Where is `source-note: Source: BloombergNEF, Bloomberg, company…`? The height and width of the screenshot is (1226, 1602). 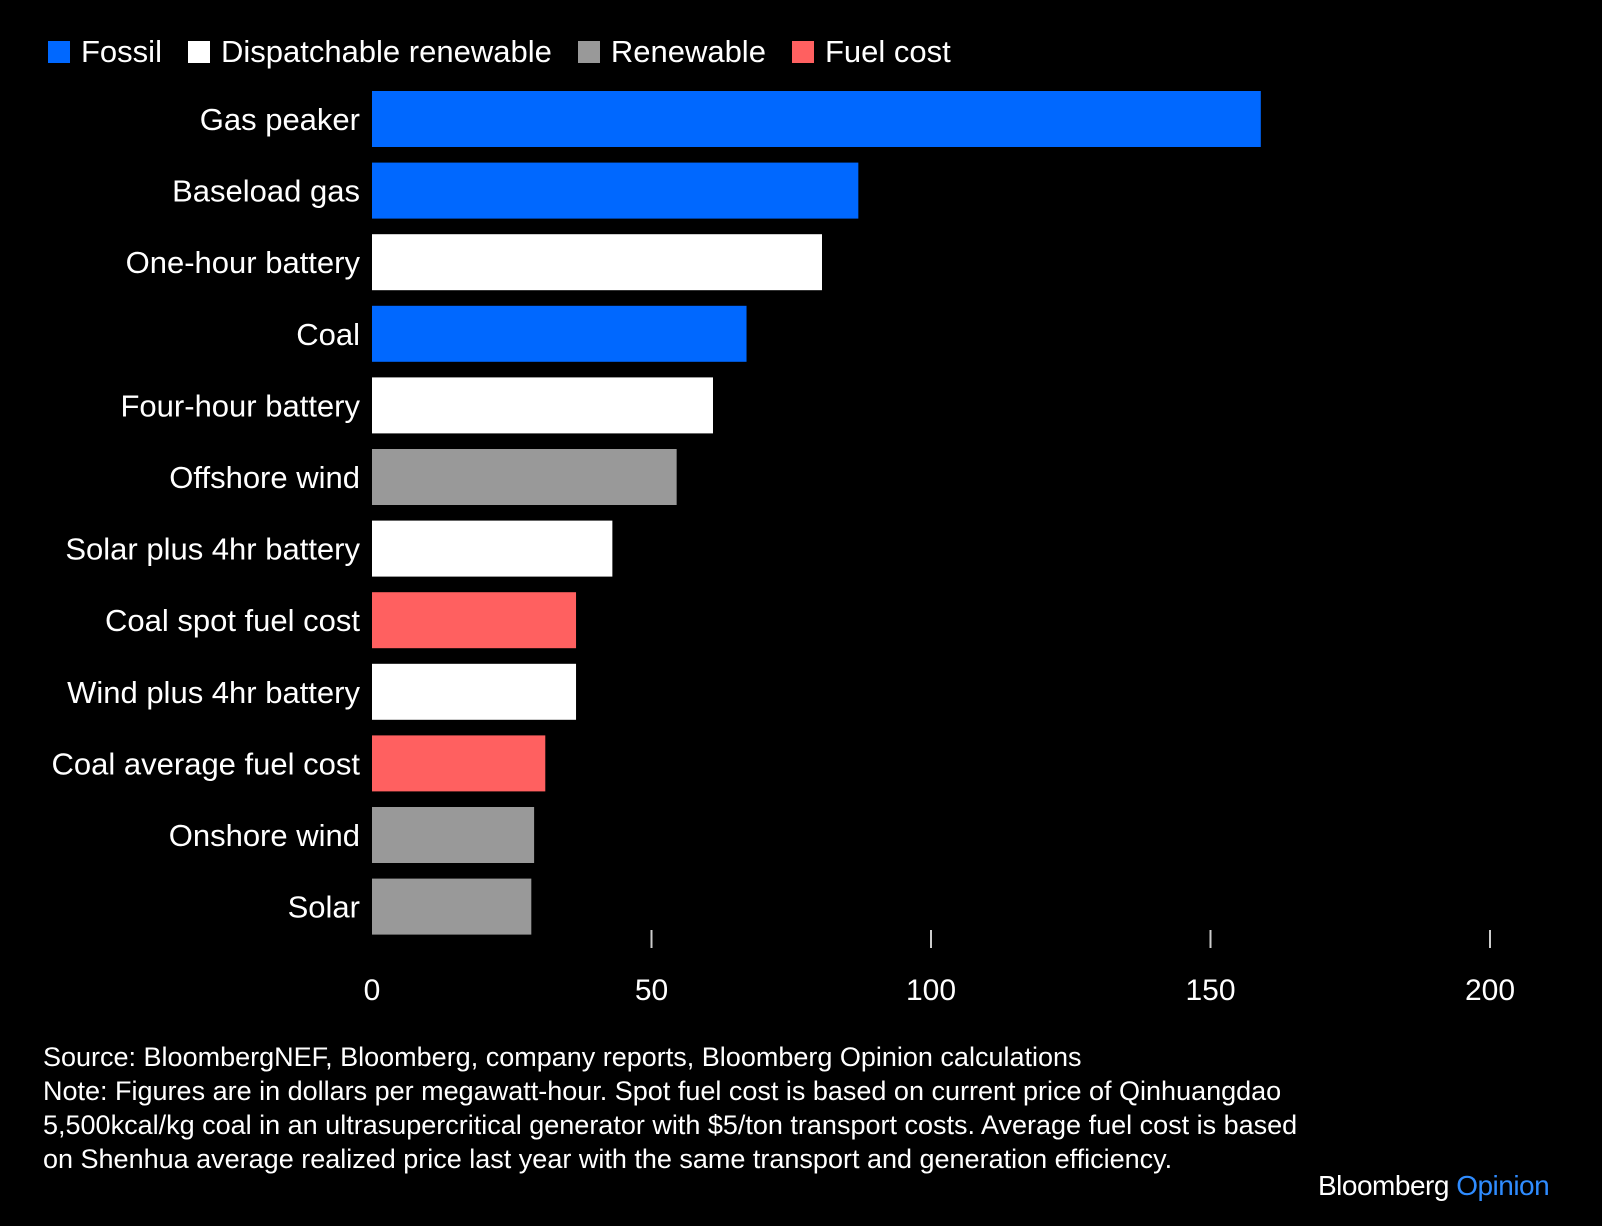 source-note: Source: BloombergNEF, Bloomberg, company… is located at coordinates (562, 1057).